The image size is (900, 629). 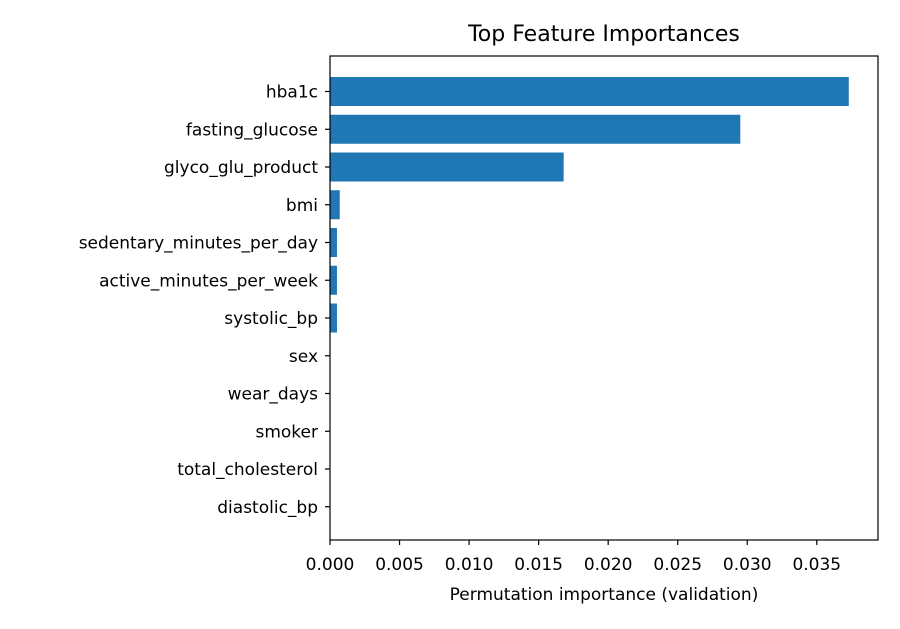 I want to click on bar-fasting-glucose, so click(x=535, y=129).